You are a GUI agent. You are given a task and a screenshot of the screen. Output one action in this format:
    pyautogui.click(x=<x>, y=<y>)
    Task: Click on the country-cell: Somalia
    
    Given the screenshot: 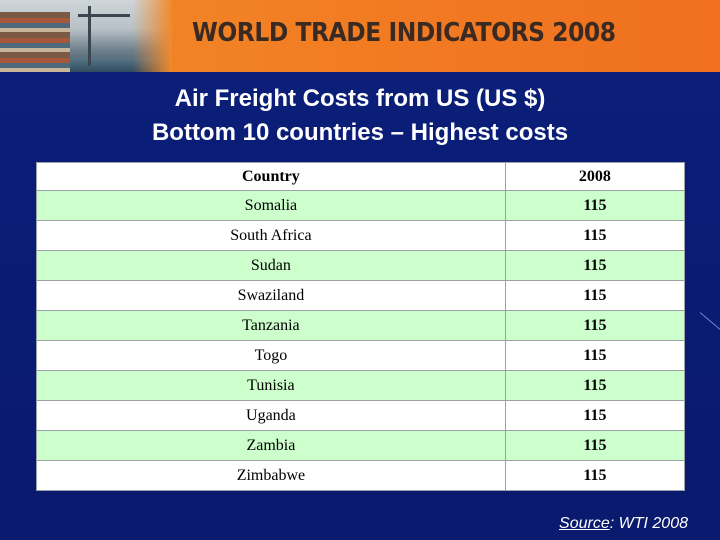 What is the action you would take?
    pyautogui.click(x=271, y=205)
    